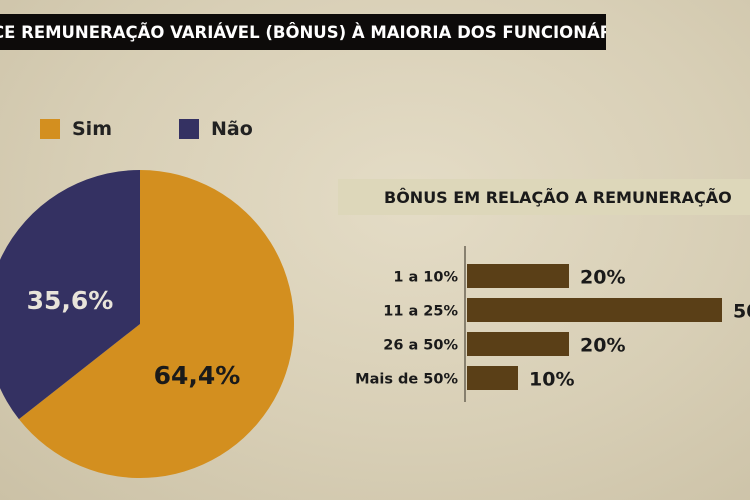 This screenshot has height=500, width=750. I want to click on bar-category-label: Mais de 50%, so click(406, 380).